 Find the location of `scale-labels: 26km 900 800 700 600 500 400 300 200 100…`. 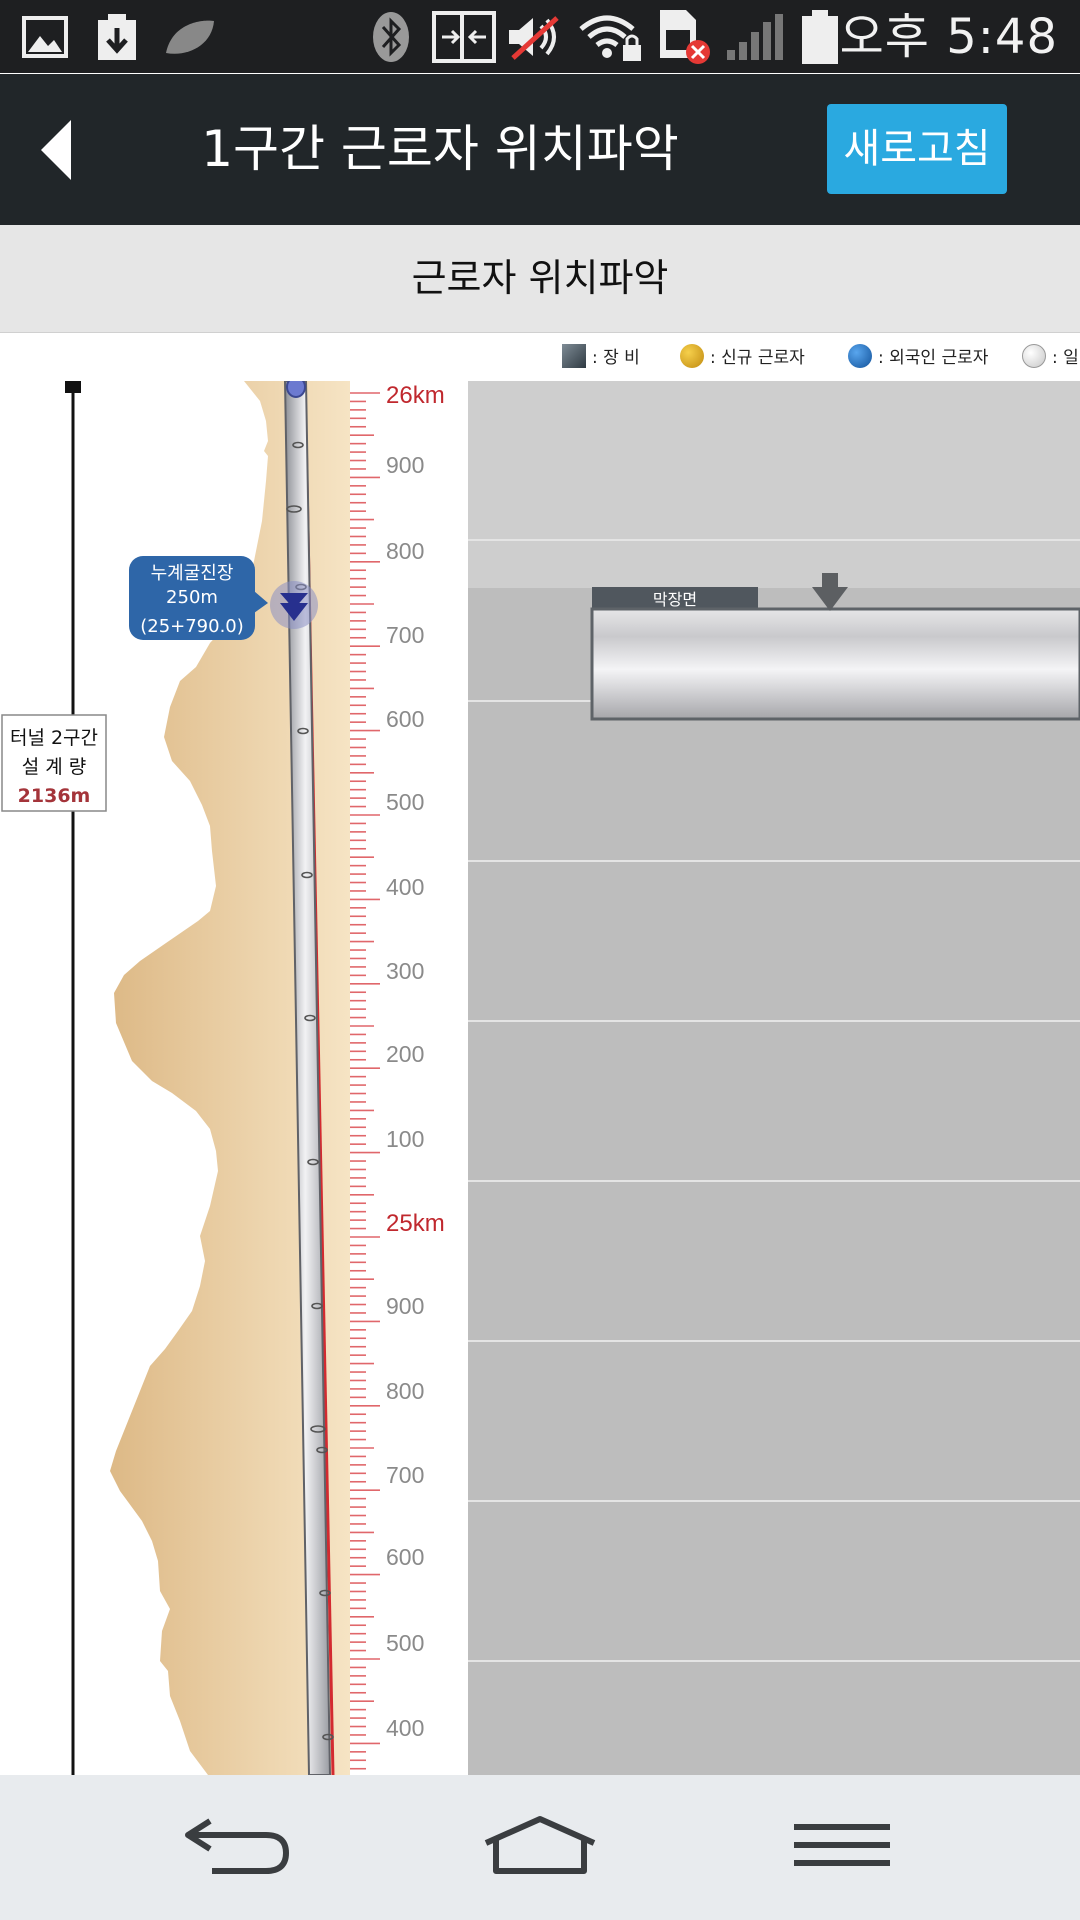

scale-labels: 26km 900 800 700 600 500 400 300 200 100… is located at coordinates (415, 1061).